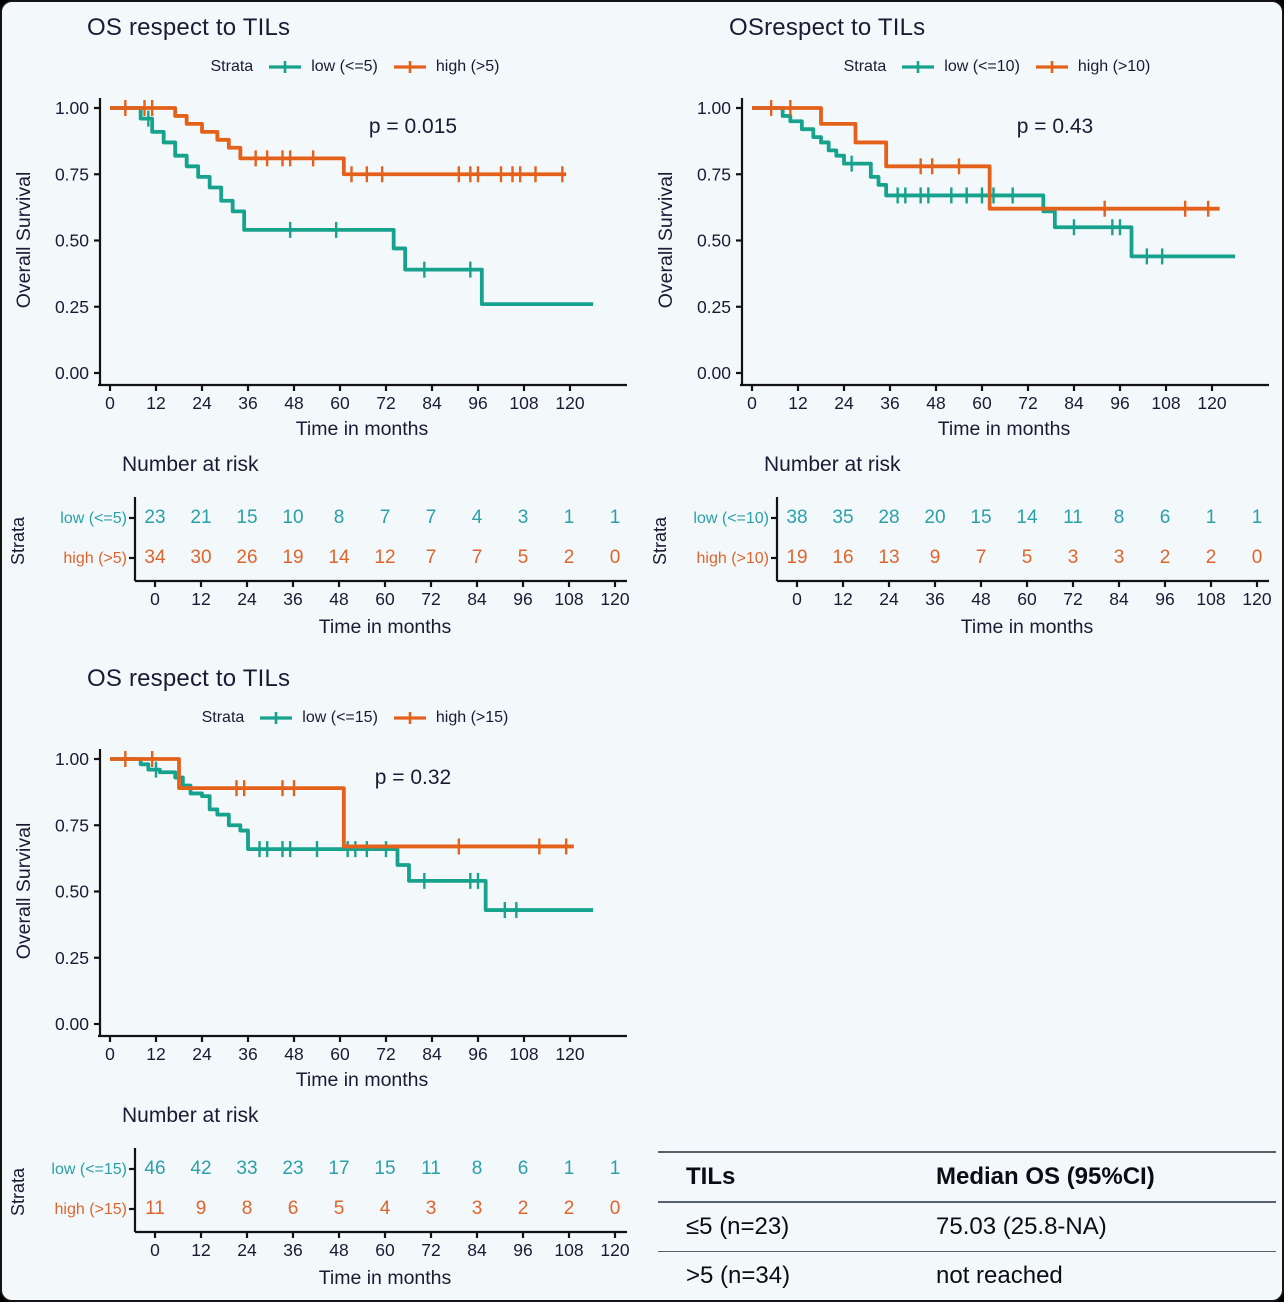 This screenshot has height=1302, width=1284. What do you see at coordinates (1021, 1226) in the screenshot?
I see `median-os-le5: 75.03 (25.8-NA)` at bounding box center [1021, 1226].